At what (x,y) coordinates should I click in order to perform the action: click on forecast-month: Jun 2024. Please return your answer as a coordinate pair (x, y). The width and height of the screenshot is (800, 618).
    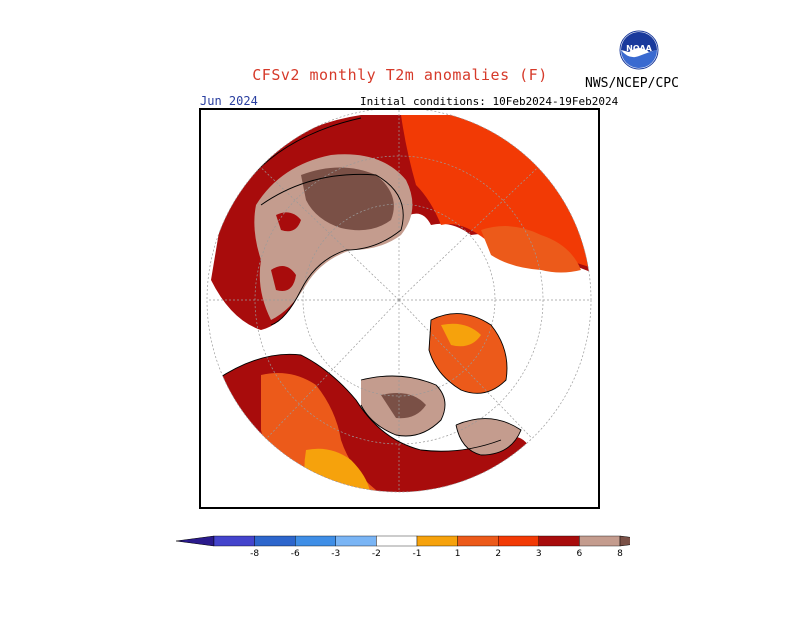
    Looking at the image, I should click on (229, 101).